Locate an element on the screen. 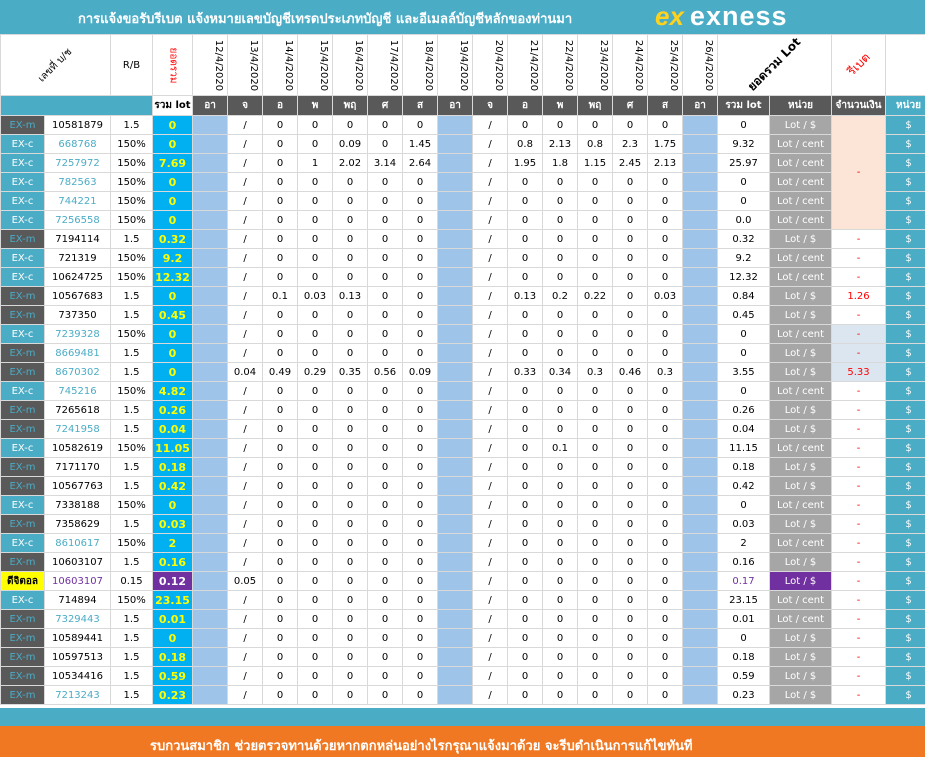  unit-cell: Lot / cent is located at coordinates (800, 619).